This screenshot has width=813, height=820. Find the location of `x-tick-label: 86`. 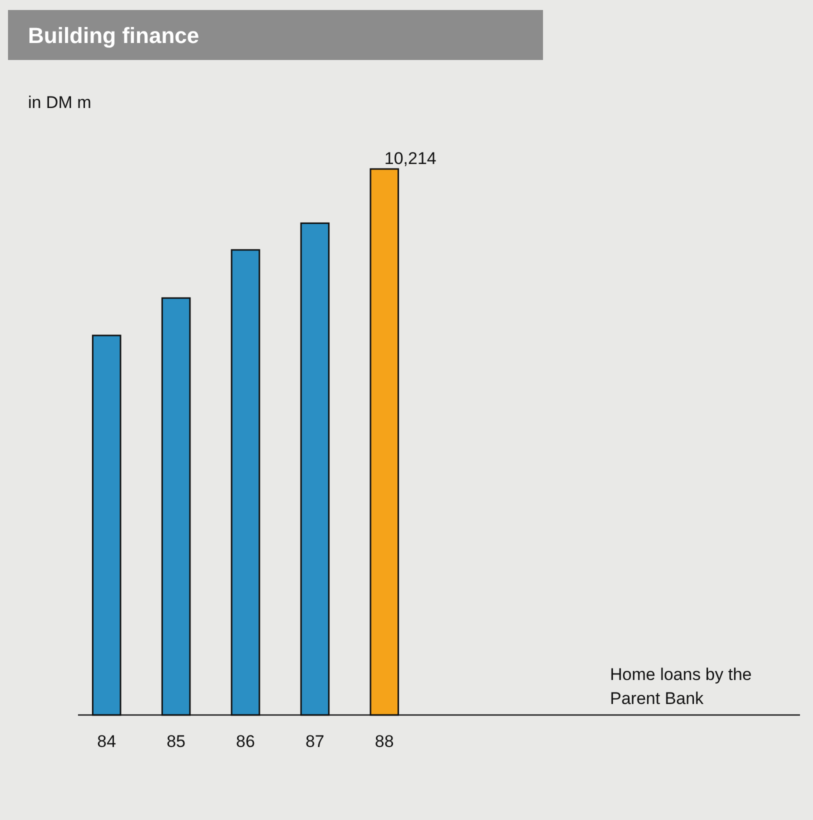

x-tick-label: 86 is located at coordinates (245, 741).